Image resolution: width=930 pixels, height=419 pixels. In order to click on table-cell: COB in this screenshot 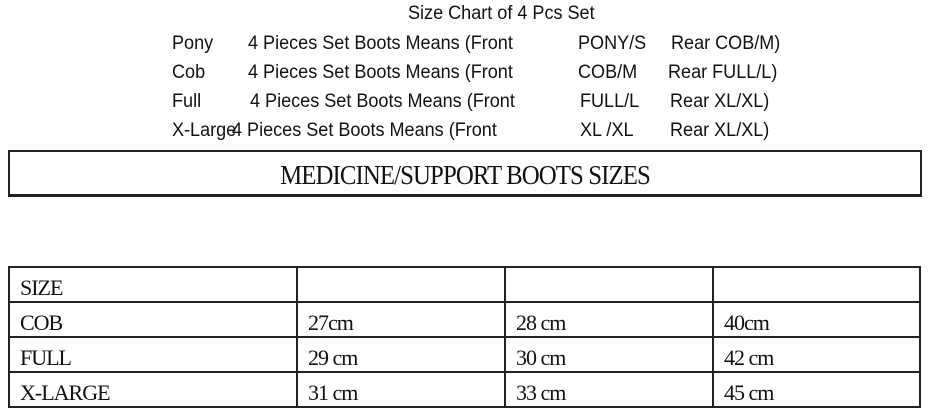, I will do `click(153, 319)`.